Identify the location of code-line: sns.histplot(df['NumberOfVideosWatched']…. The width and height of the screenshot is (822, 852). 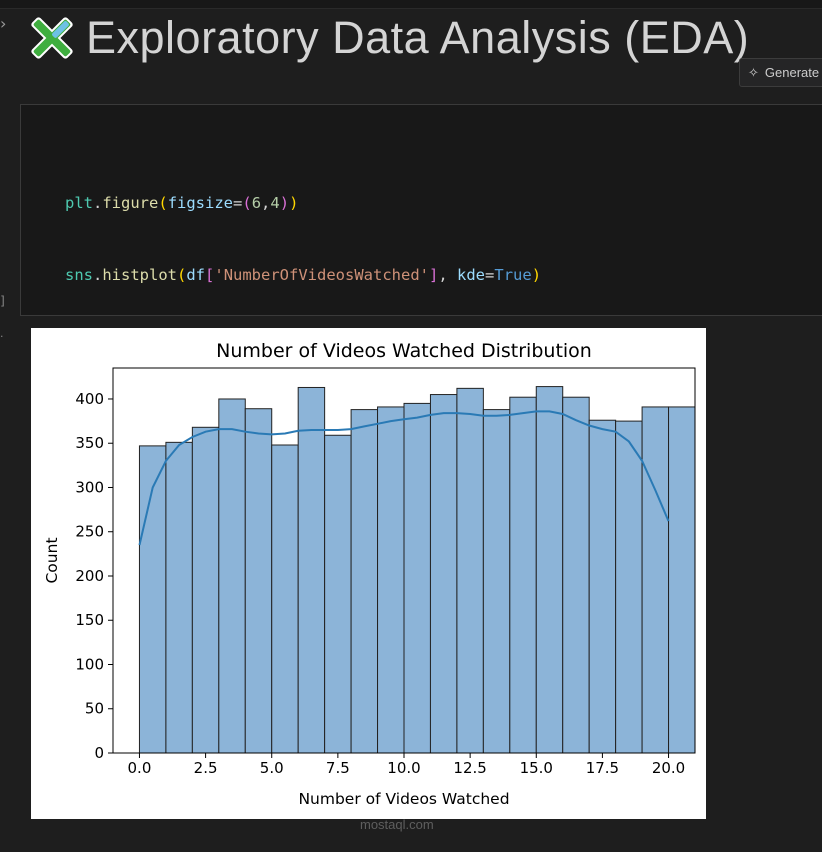
(303, 275).